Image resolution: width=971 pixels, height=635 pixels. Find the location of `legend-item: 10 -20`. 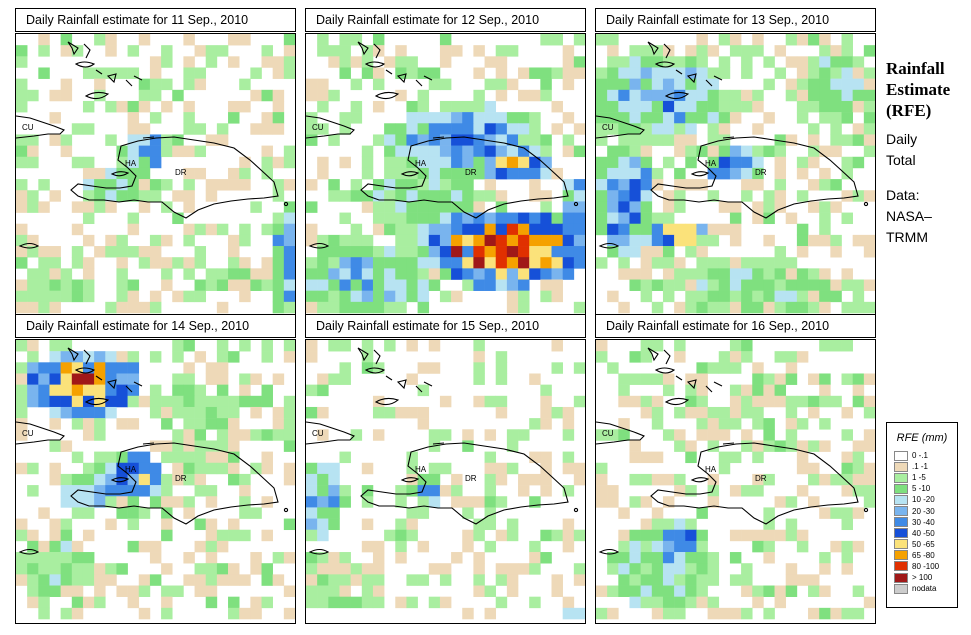

legend-item: 10 -20 is located at coordinates (922, 499).